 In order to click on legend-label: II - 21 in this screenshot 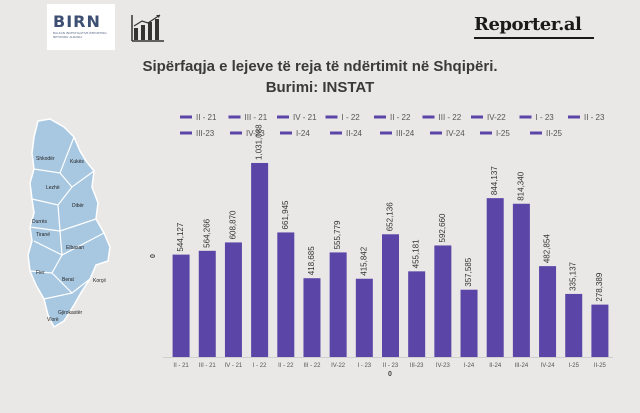, I will do `click(206, 117)`.